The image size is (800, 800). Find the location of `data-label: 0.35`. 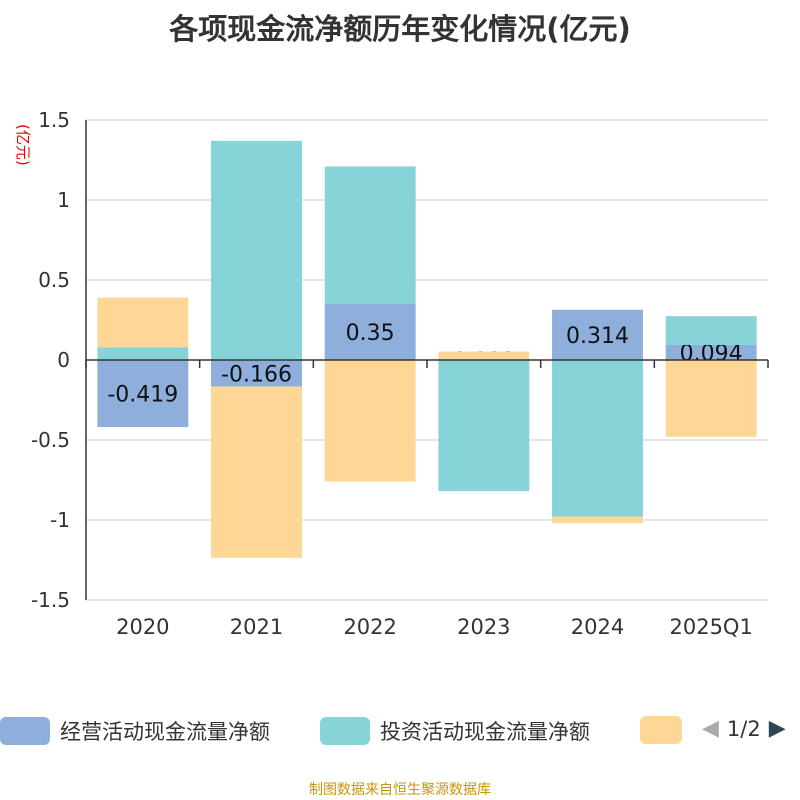

data-label: 0.35 is located at coordinates (370, 333).